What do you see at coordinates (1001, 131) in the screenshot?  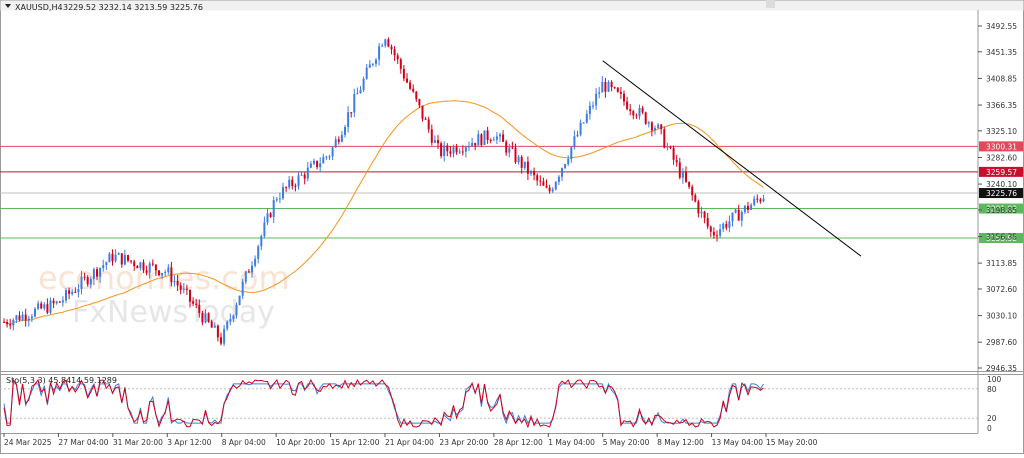 I see `price-tick-label-4: 3325.10` at bounding box center [1001, 131].